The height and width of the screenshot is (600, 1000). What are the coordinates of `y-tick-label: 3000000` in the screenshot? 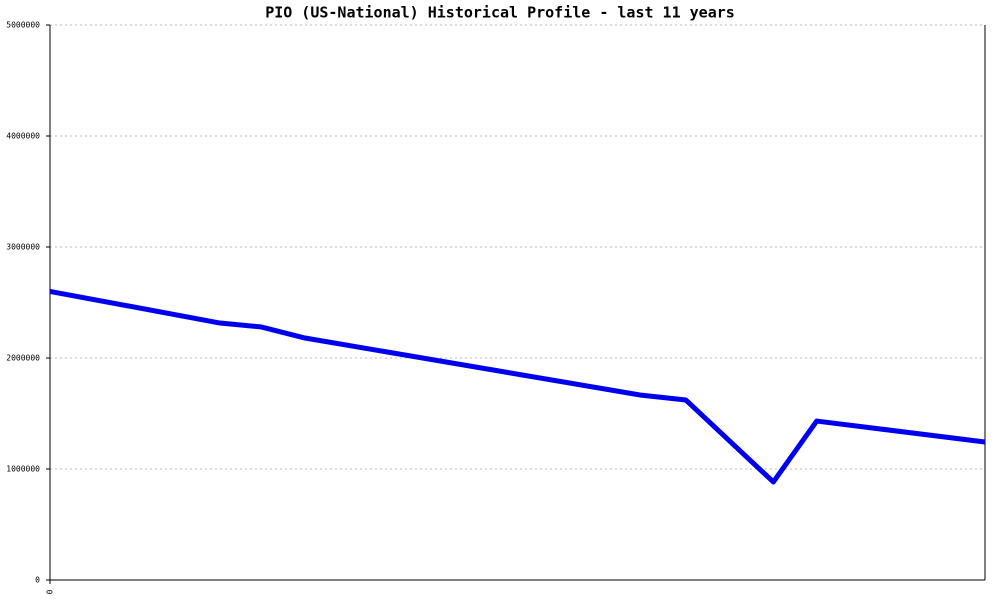 It's located at (23, 247).